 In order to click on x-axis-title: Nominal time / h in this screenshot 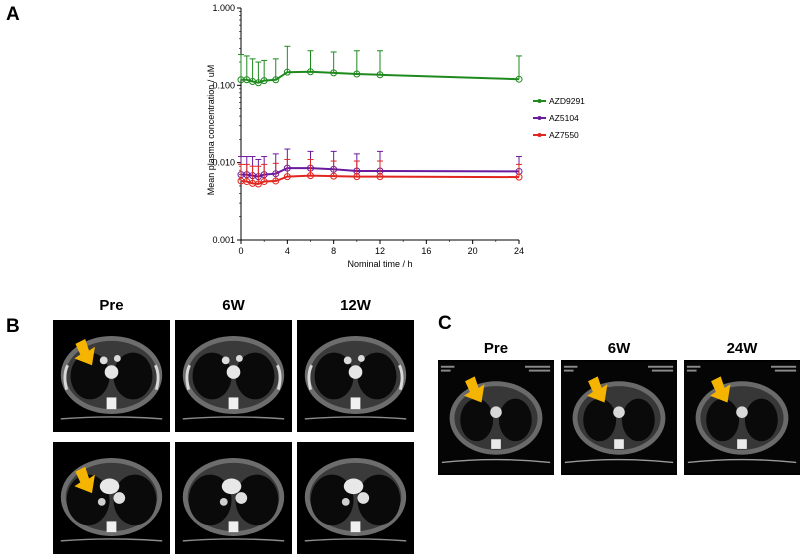, I will do `click(379, 264)`.